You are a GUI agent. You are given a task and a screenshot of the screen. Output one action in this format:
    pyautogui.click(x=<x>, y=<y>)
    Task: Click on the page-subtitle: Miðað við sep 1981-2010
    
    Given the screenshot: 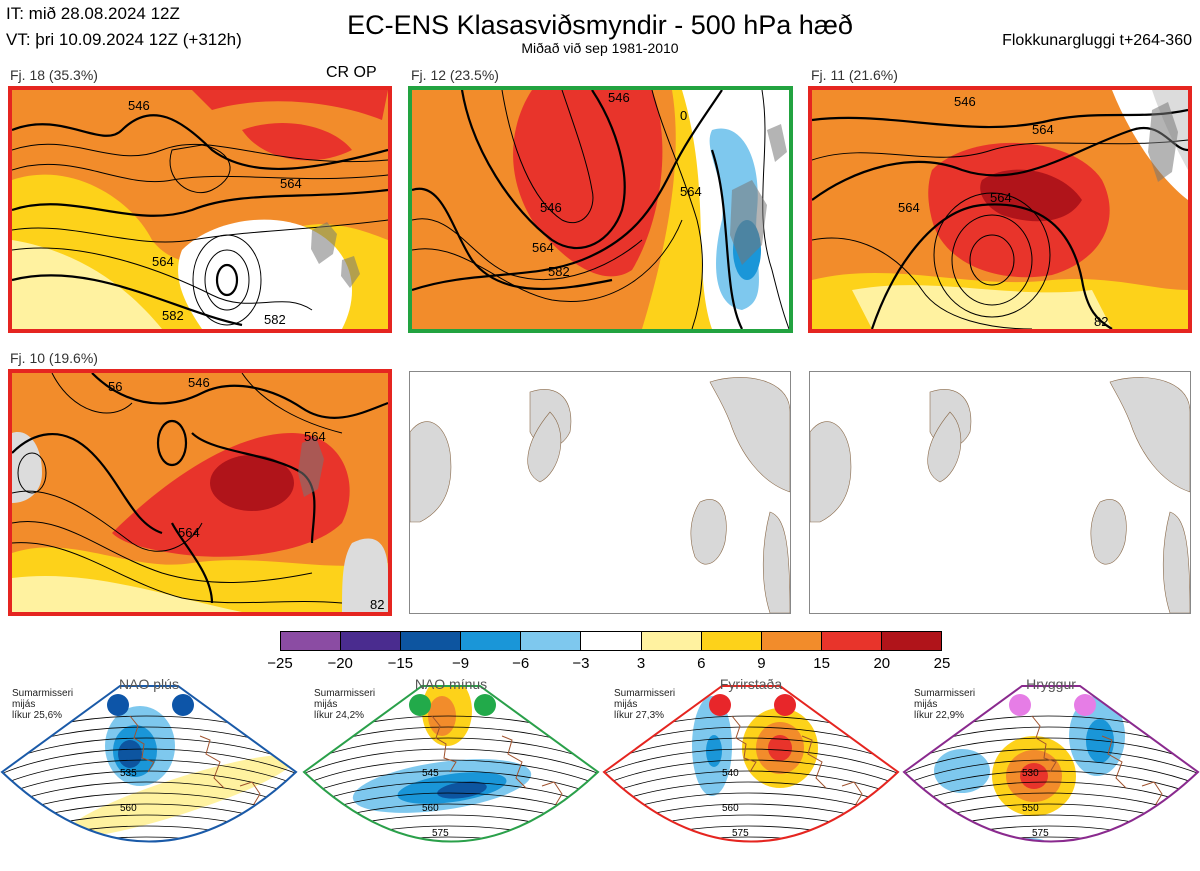 What is the action you would take?
    pyautogui.click(x=600, y=48)
    